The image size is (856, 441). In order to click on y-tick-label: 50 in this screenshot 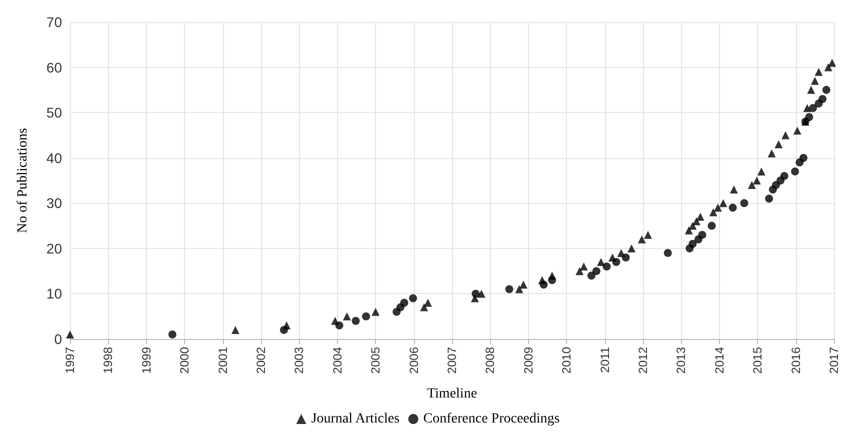, I will do `click(54, 112)`.